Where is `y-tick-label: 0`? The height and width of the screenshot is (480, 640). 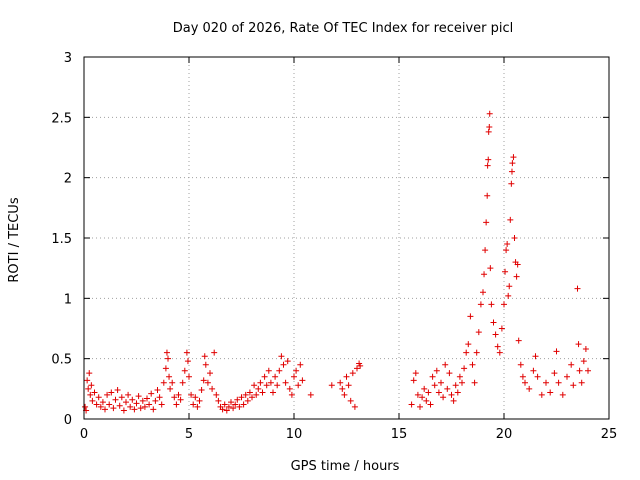 y-tick-label: 0 is located at coordinates (68, 420).